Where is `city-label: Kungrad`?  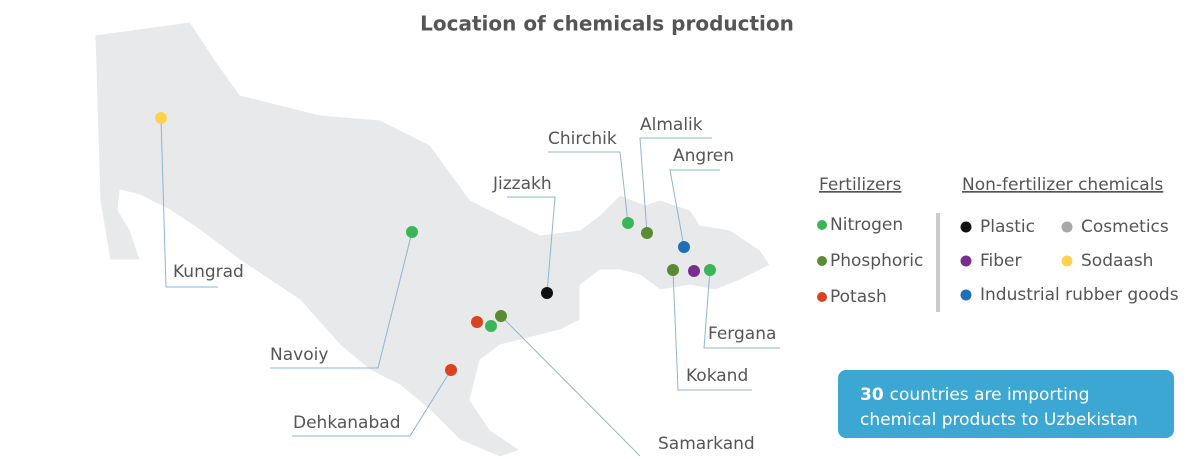 city-label: Kungrad is located at coordinates (208, 272).